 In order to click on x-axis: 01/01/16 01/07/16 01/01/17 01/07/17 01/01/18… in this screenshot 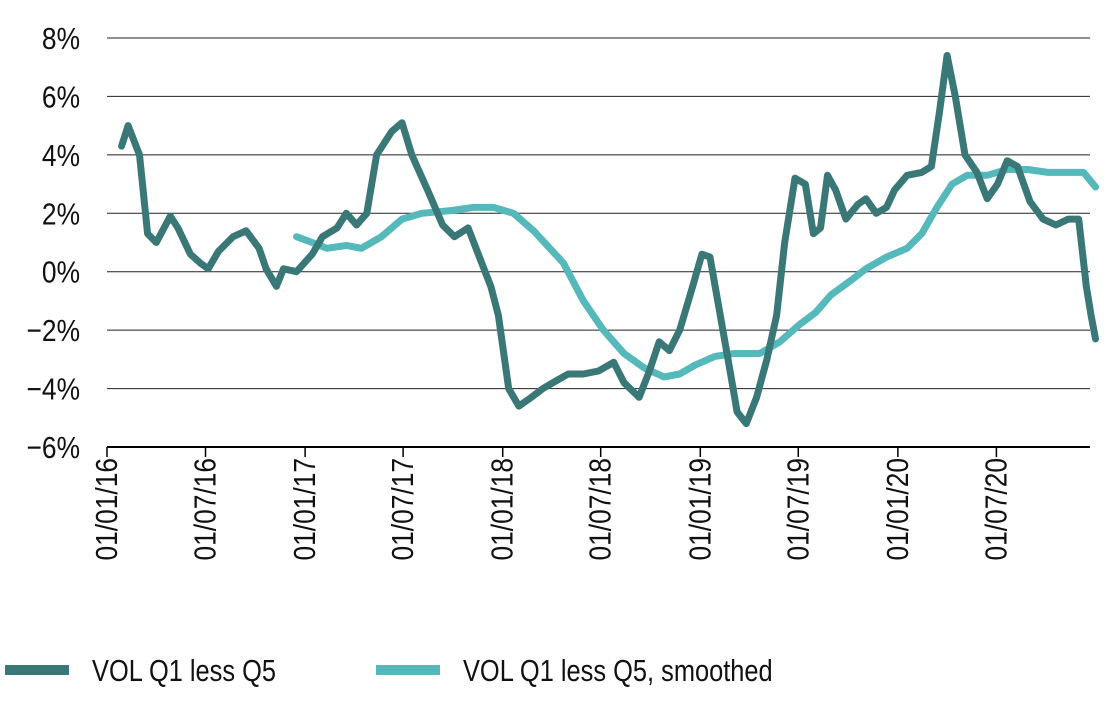, I will do `click(552, 504)`.